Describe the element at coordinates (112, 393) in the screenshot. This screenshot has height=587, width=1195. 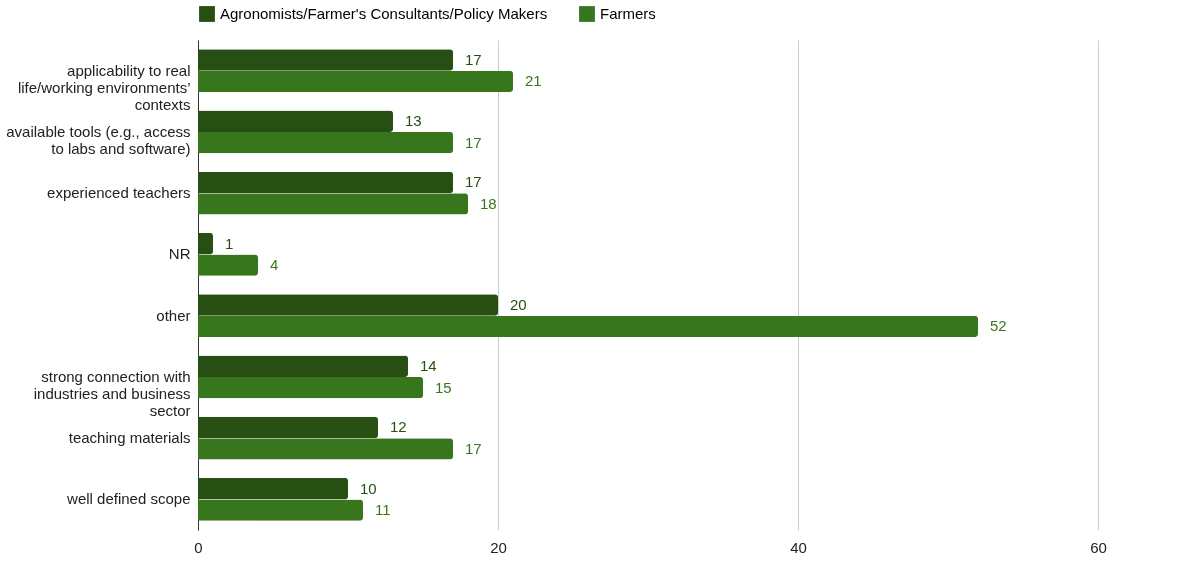
I see `y-tick-label: strong connection with industries and business sector` at that location.